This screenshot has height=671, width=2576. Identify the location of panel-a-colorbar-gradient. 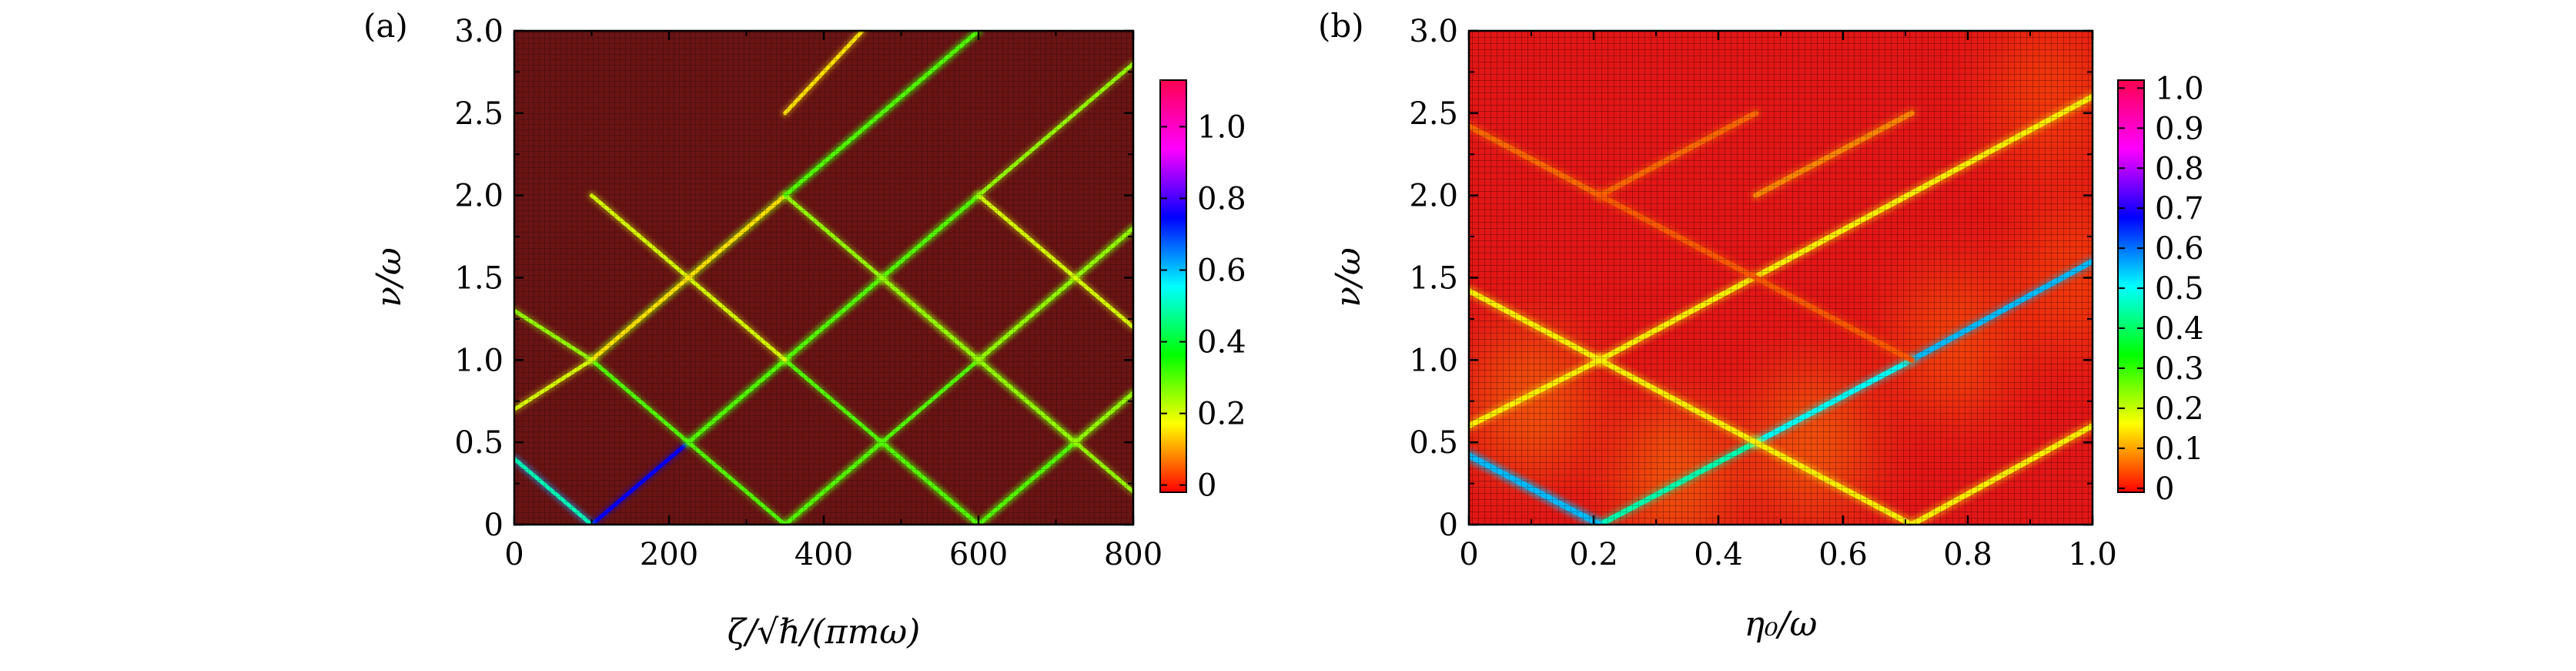
(1173, 286).